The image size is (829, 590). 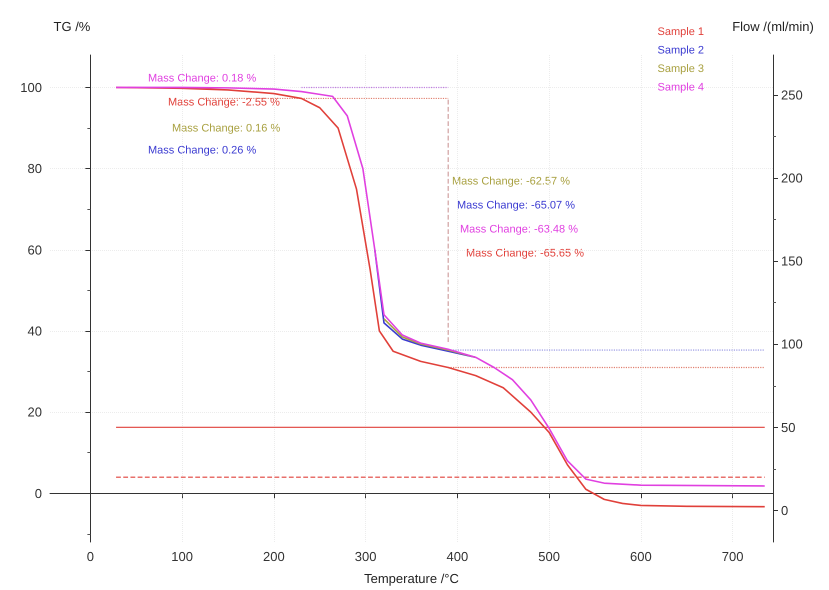 What do you see at coordinates (202, 150) in the screenshot?
I see `annotation: Mass Change: 0.26 %` at bounding box center [202, 150].